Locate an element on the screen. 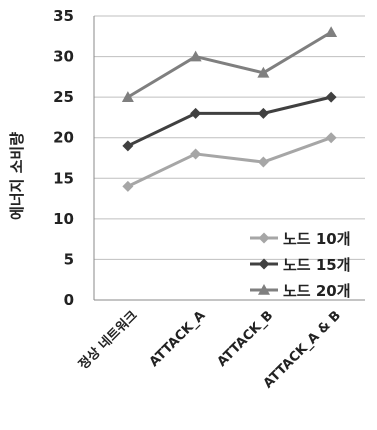  x-category-label: ATTACK_B is located at coordinates (246, 339).